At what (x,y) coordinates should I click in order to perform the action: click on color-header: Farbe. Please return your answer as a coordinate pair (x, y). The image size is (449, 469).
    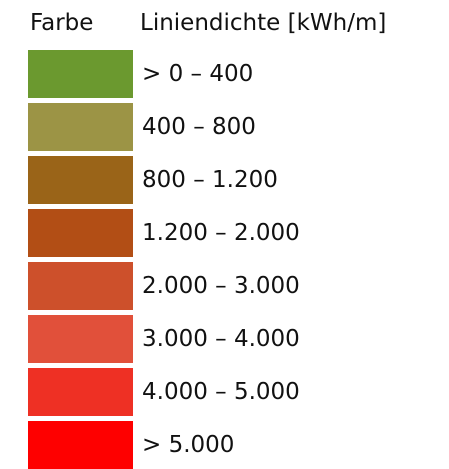
    Looking at the image, I should click on (62, 23).